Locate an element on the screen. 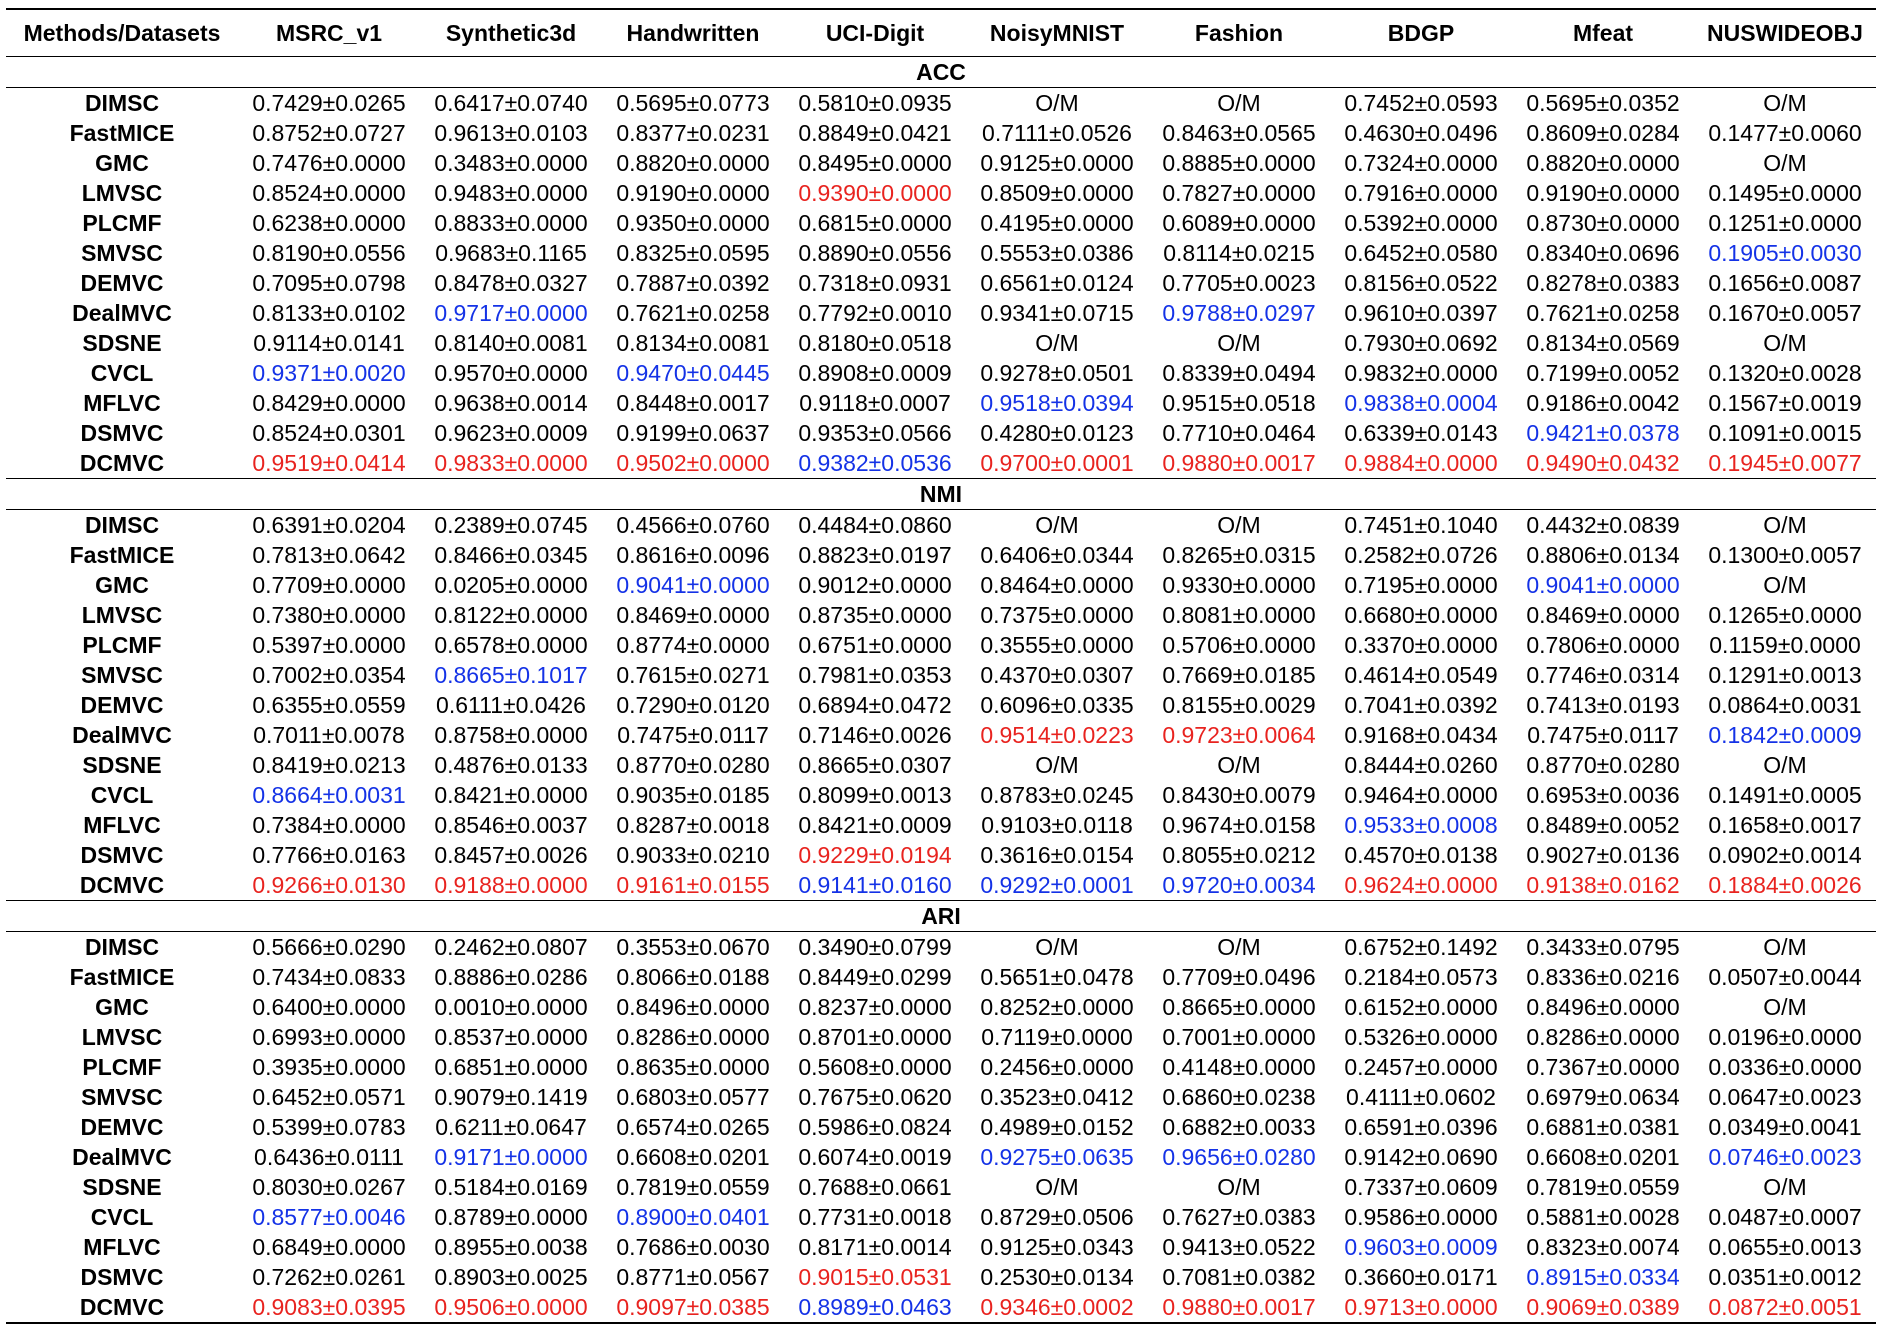 The width and height of the screenshot is (1880, 1336). column-header: NUSWIDEOBJ is located at coordinates (1785, 32).